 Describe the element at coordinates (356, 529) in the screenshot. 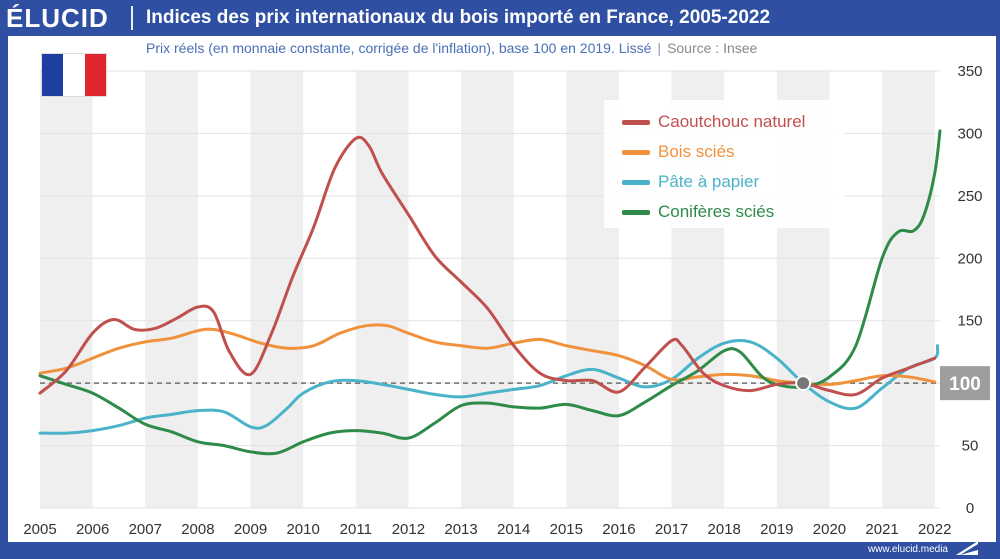

I see `x-tick-label-2011: 2011` at that location.